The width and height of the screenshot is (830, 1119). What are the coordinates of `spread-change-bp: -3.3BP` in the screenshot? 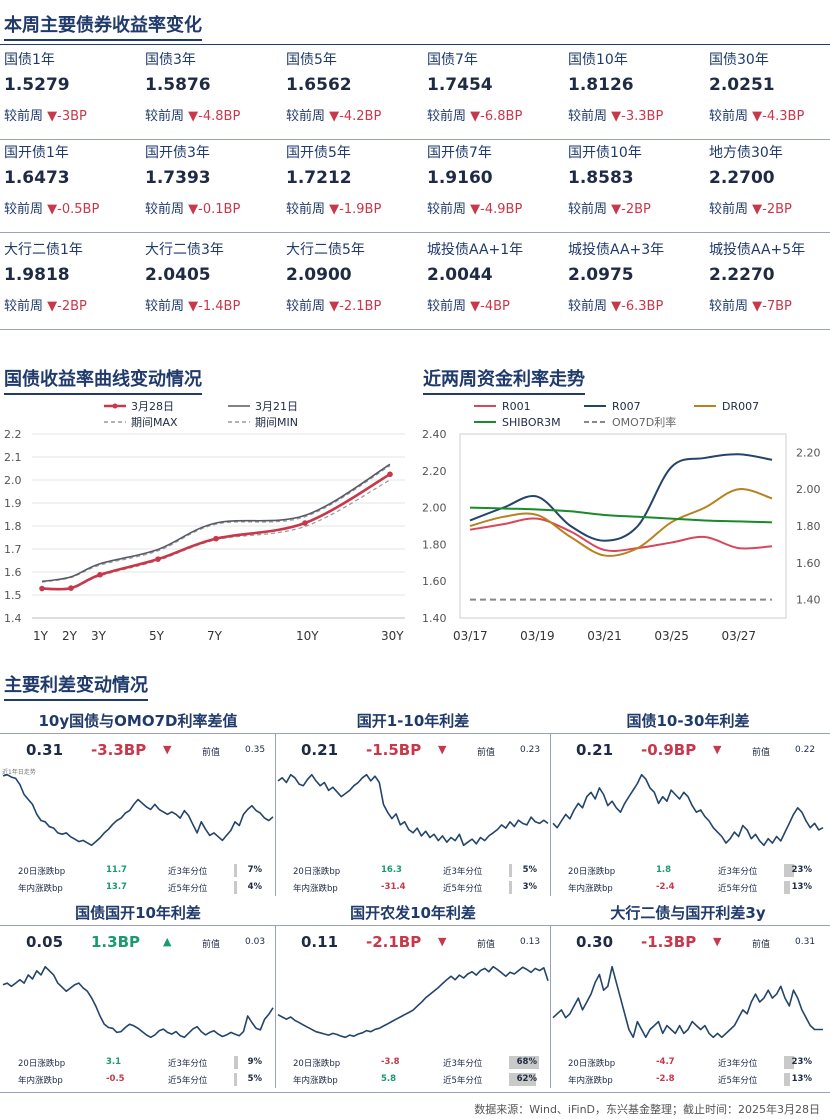 It's located at (119, 750).